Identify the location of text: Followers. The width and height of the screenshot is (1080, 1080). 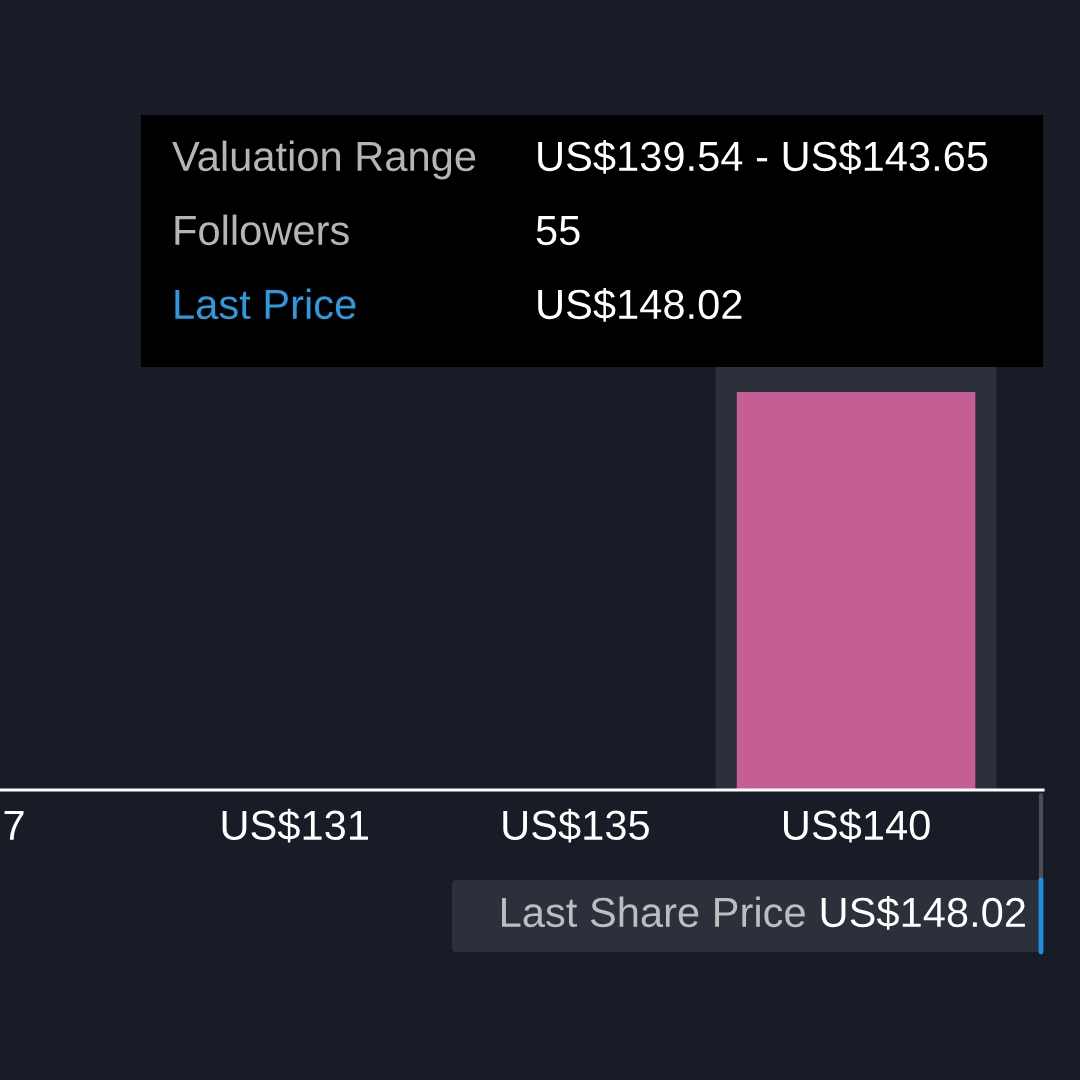
(262, 230).